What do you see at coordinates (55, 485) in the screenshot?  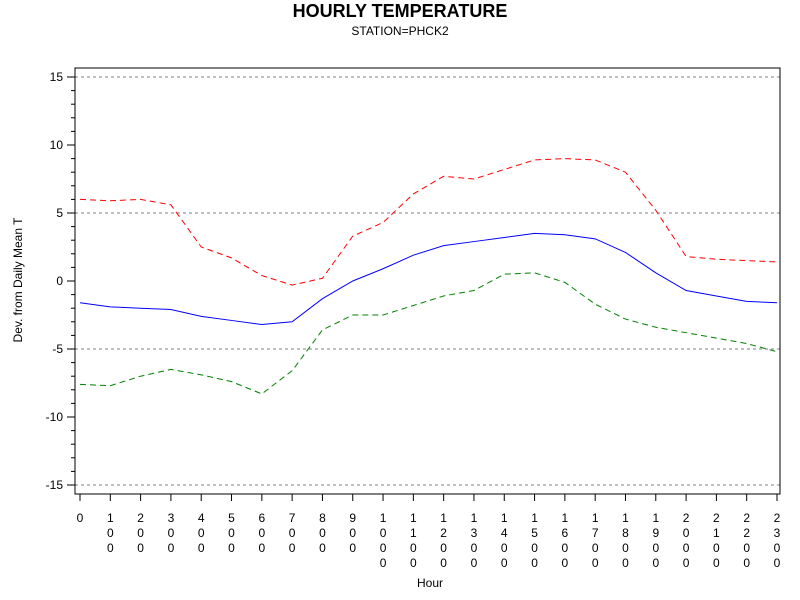 I see `y-tick-label: -15` at bounding box center [55, 485].